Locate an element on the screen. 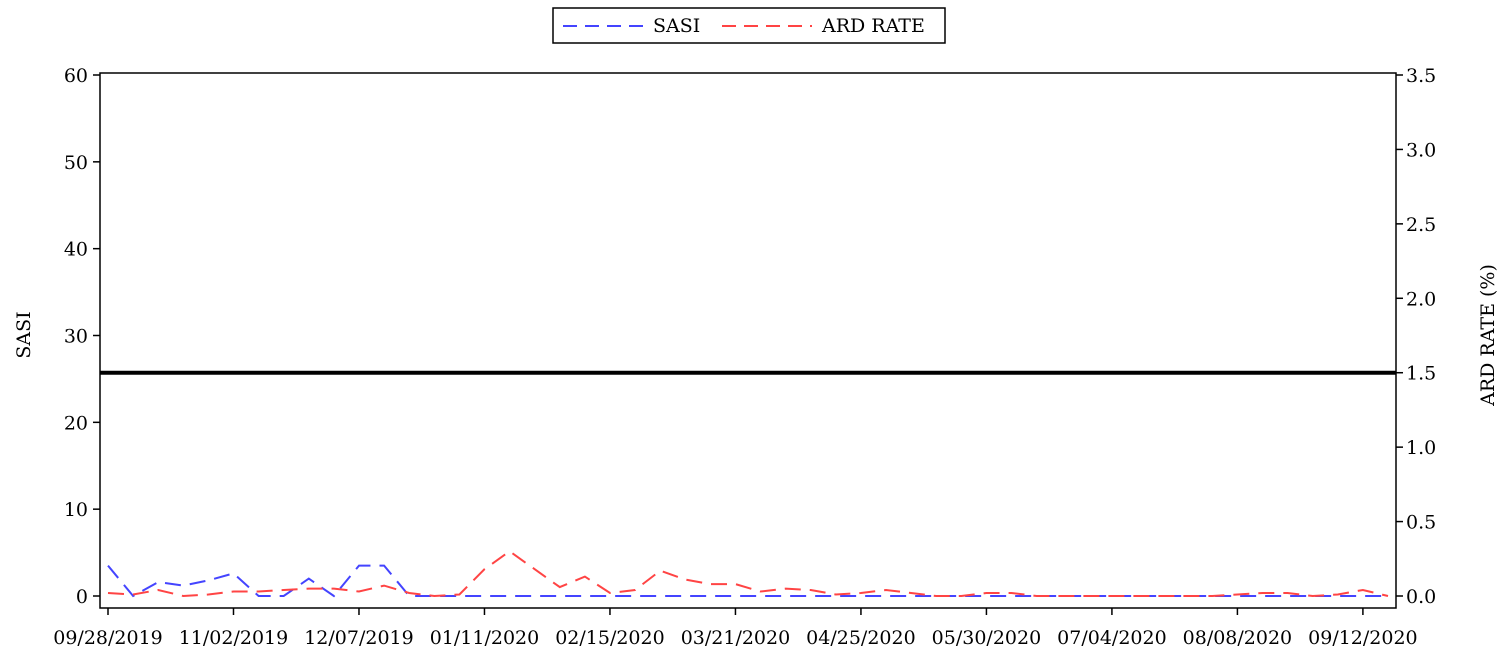 This screenshot has width=1511, height=655. x-axis-tick-label: 09/28/2019 is located at coordinates (108, 638).